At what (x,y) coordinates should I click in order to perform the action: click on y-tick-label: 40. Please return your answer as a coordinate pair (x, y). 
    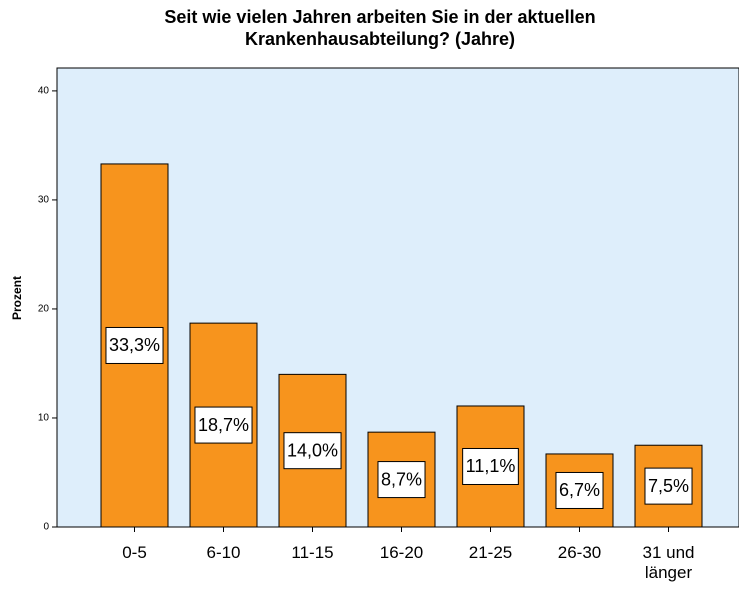
    Looking at the image, I should click on (44, 91).